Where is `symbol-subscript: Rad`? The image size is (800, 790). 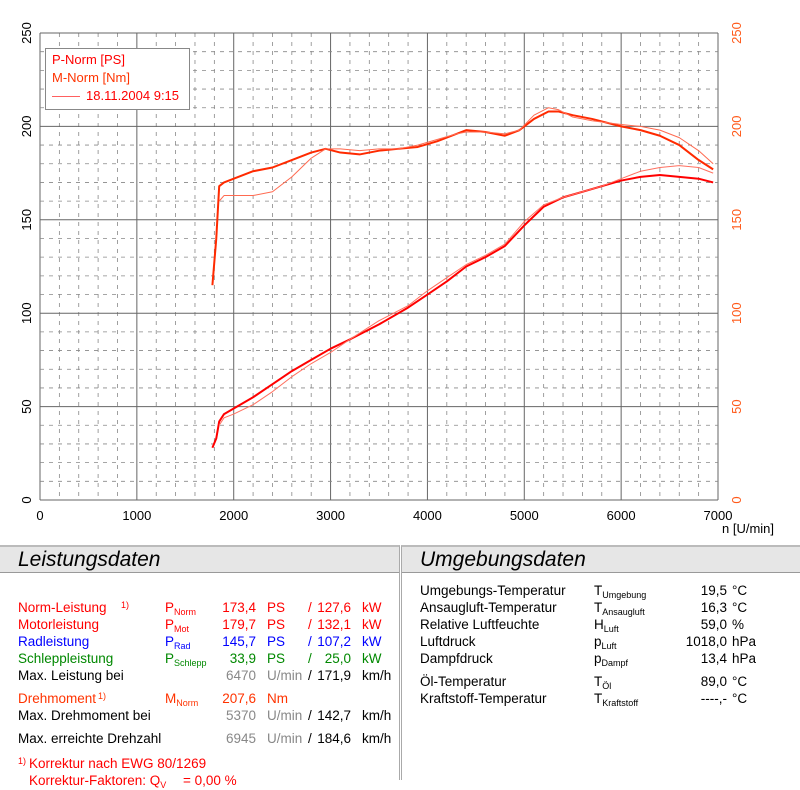 symbol-subscript: Rad is located at coordinates (182, 646).